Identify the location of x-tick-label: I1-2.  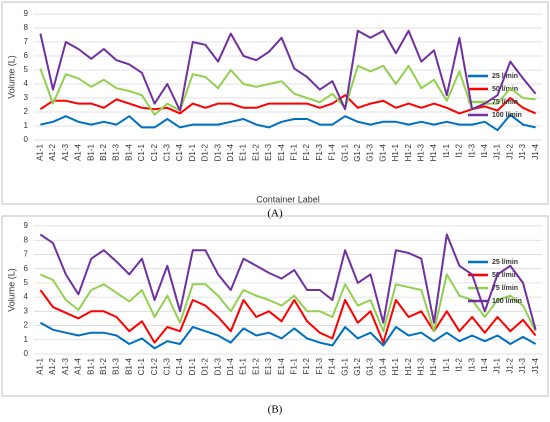
(459, 364).